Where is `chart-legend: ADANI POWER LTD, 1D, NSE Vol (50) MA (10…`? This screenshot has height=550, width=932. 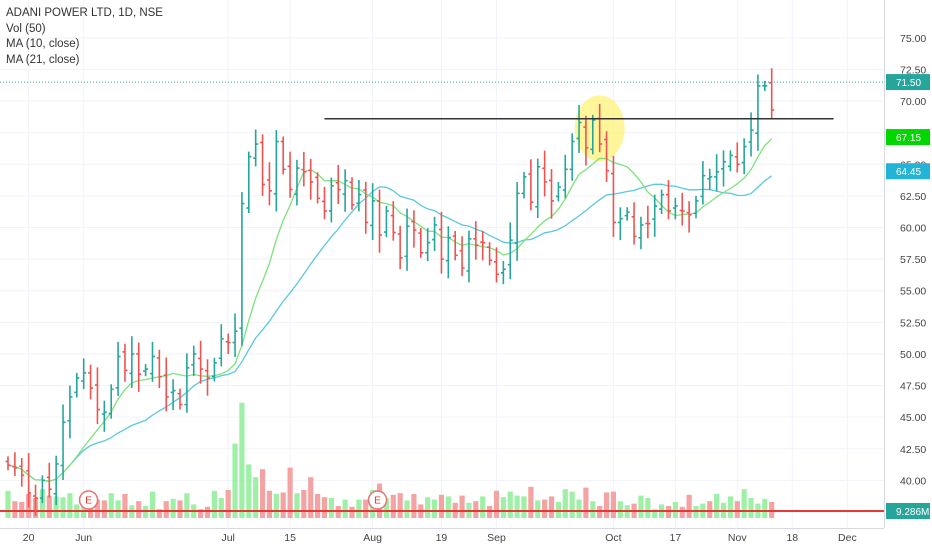
chart-legend: ADANI POWER LTD, 1D, NSE Vol (50) MA (10… is located at coordinates (84, 37).